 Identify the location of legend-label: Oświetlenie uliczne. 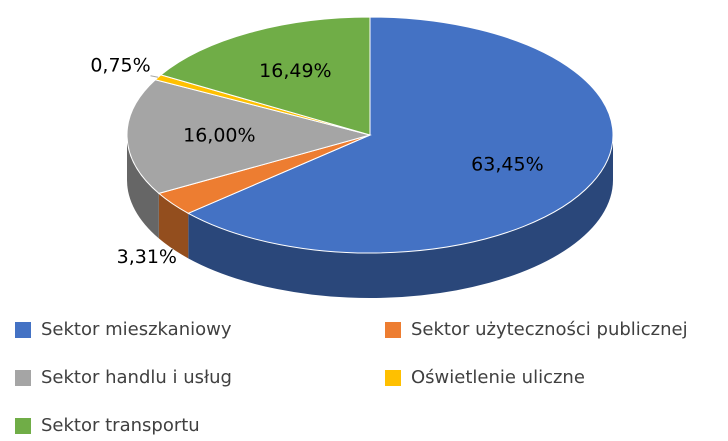
(498, 377).